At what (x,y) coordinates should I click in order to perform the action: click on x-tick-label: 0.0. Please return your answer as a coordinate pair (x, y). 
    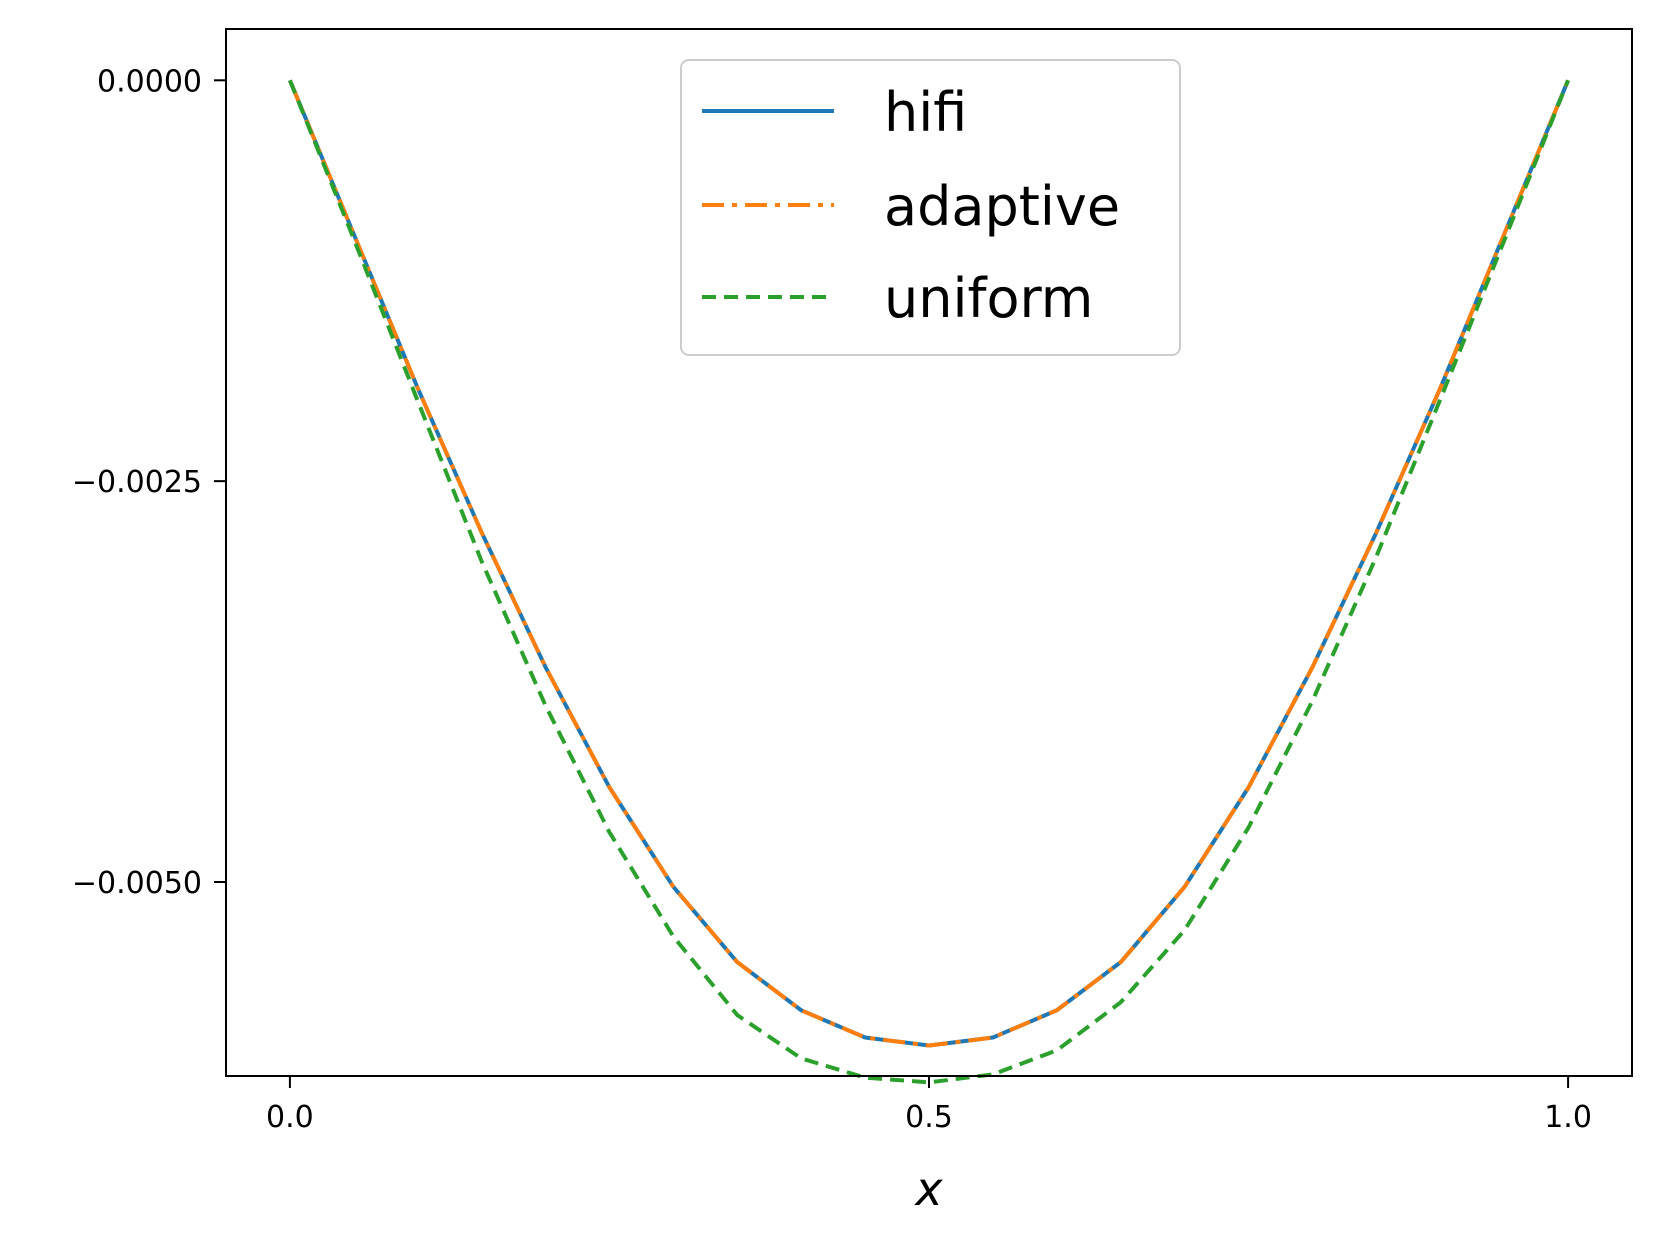
    Looking at the image, I should click on (290, 1117).